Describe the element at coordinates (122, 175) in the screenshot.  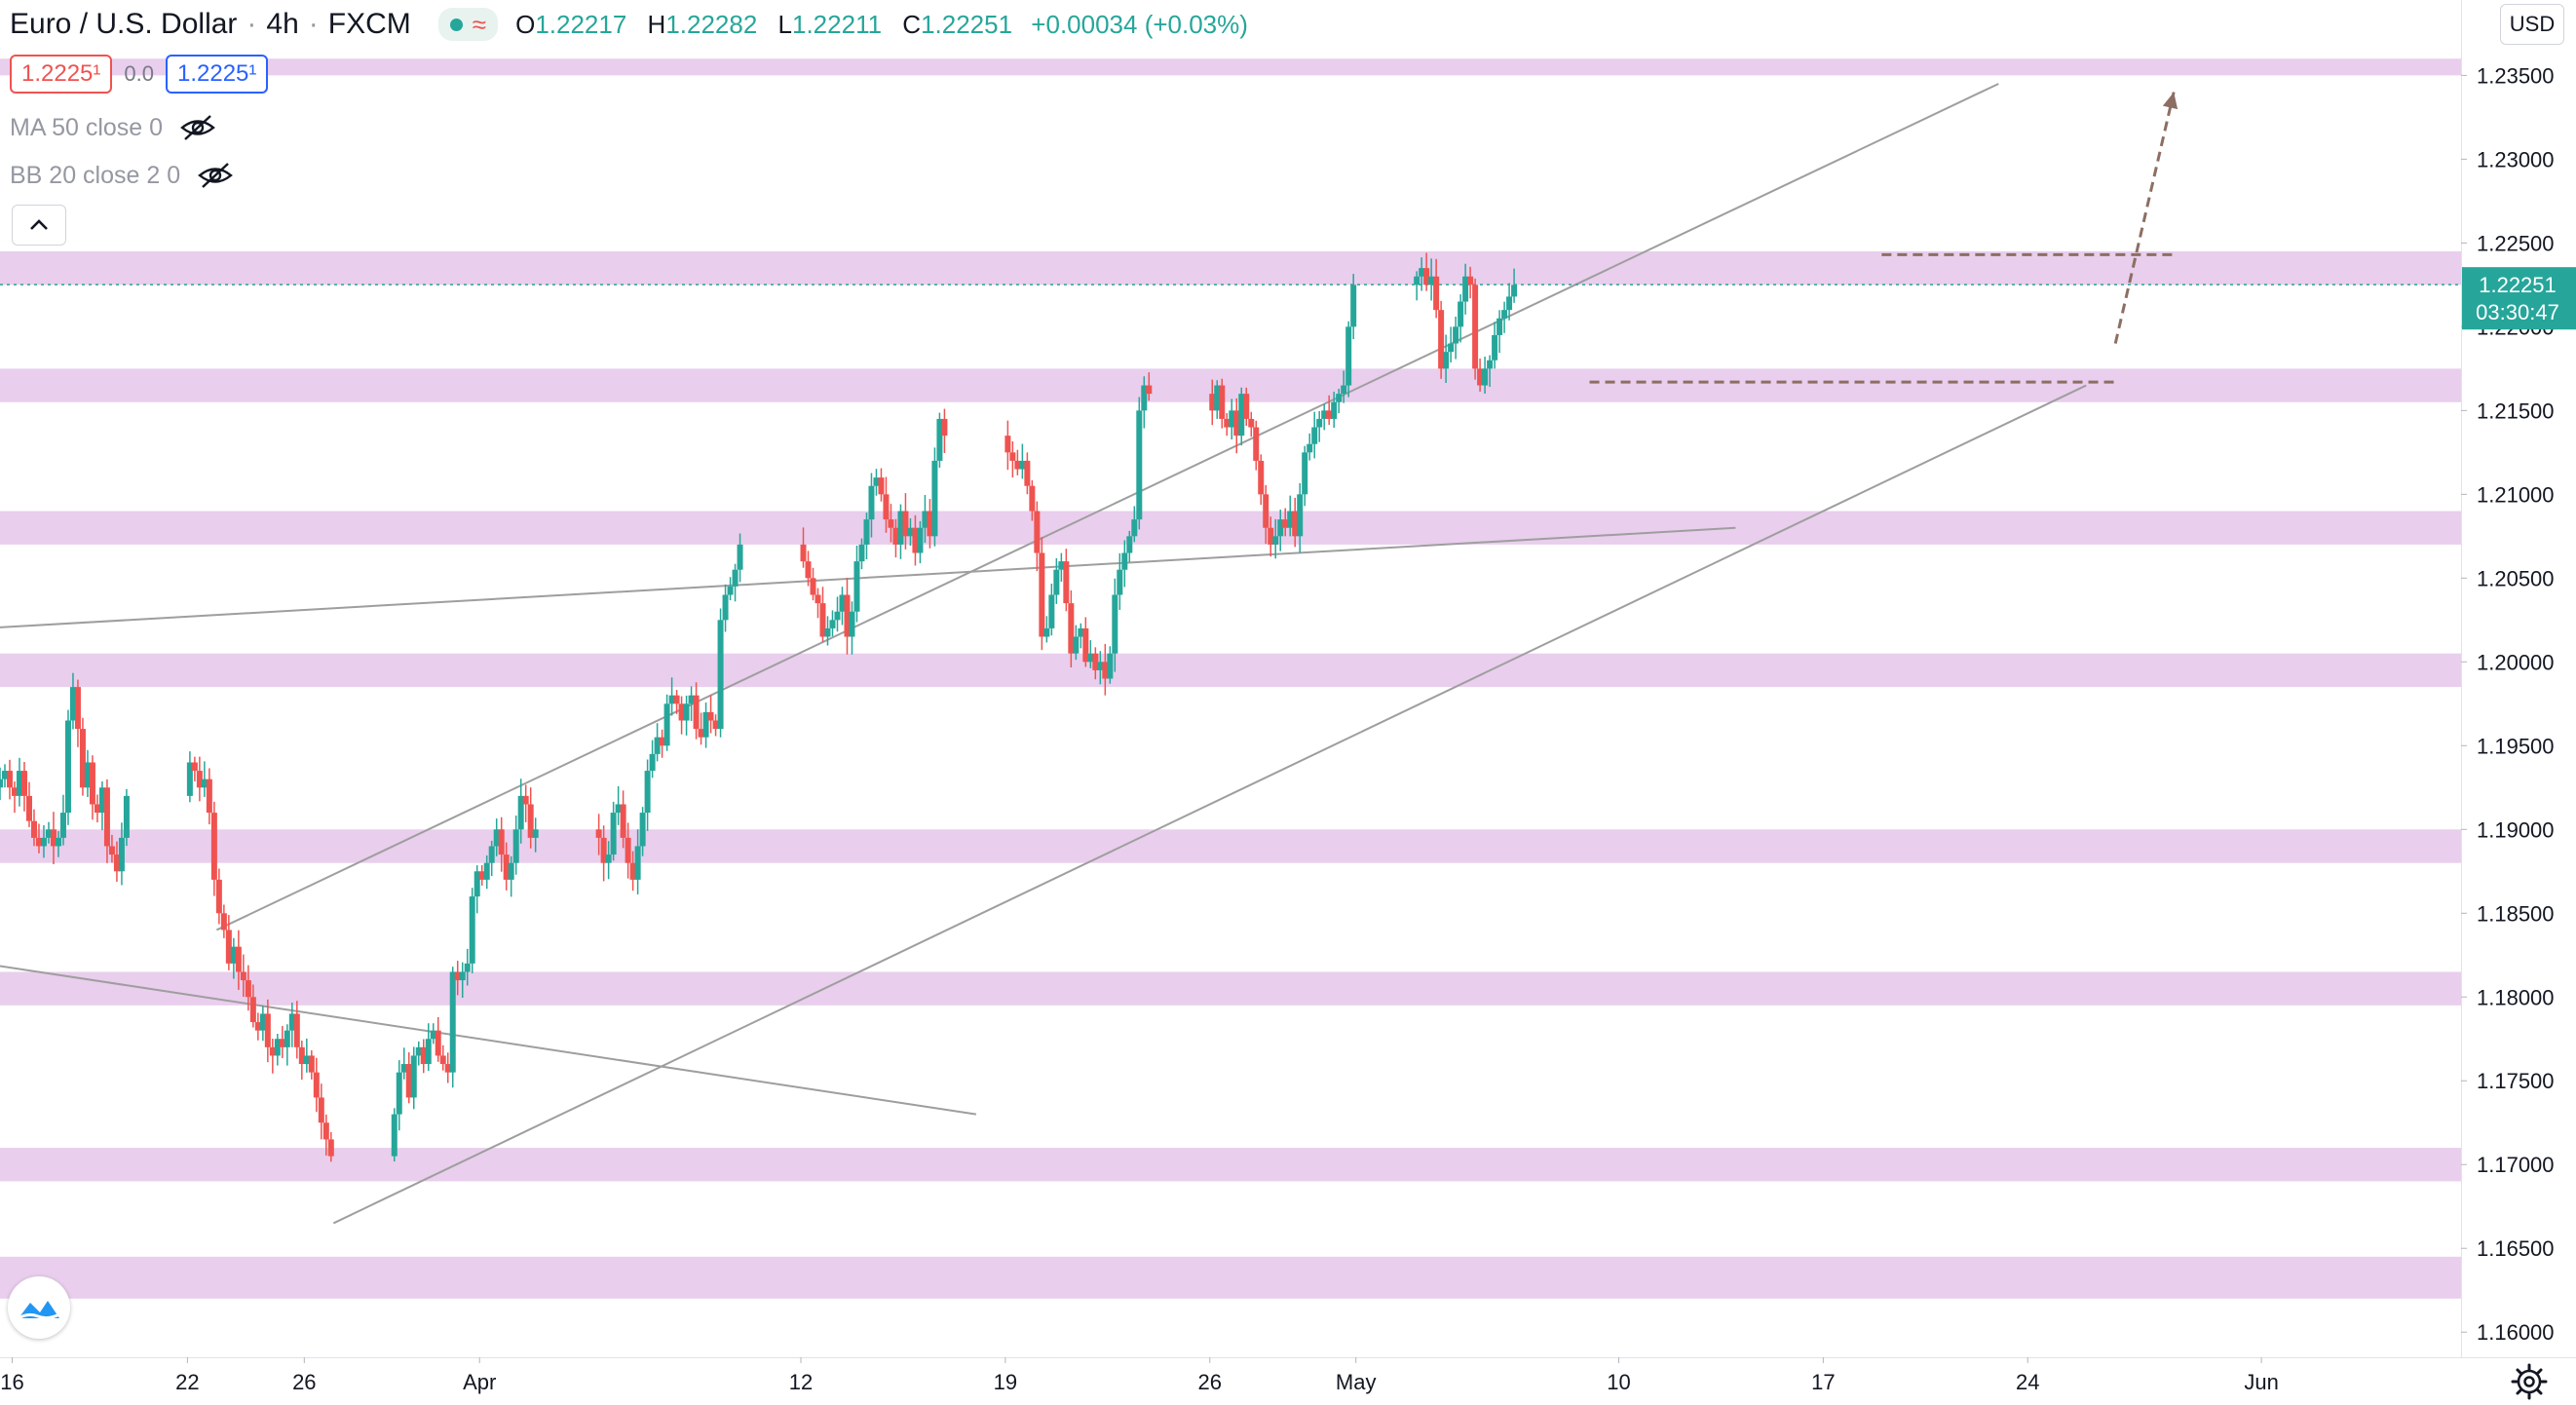
I see `indicator-bb: BB 20 close 2 0` at that location.